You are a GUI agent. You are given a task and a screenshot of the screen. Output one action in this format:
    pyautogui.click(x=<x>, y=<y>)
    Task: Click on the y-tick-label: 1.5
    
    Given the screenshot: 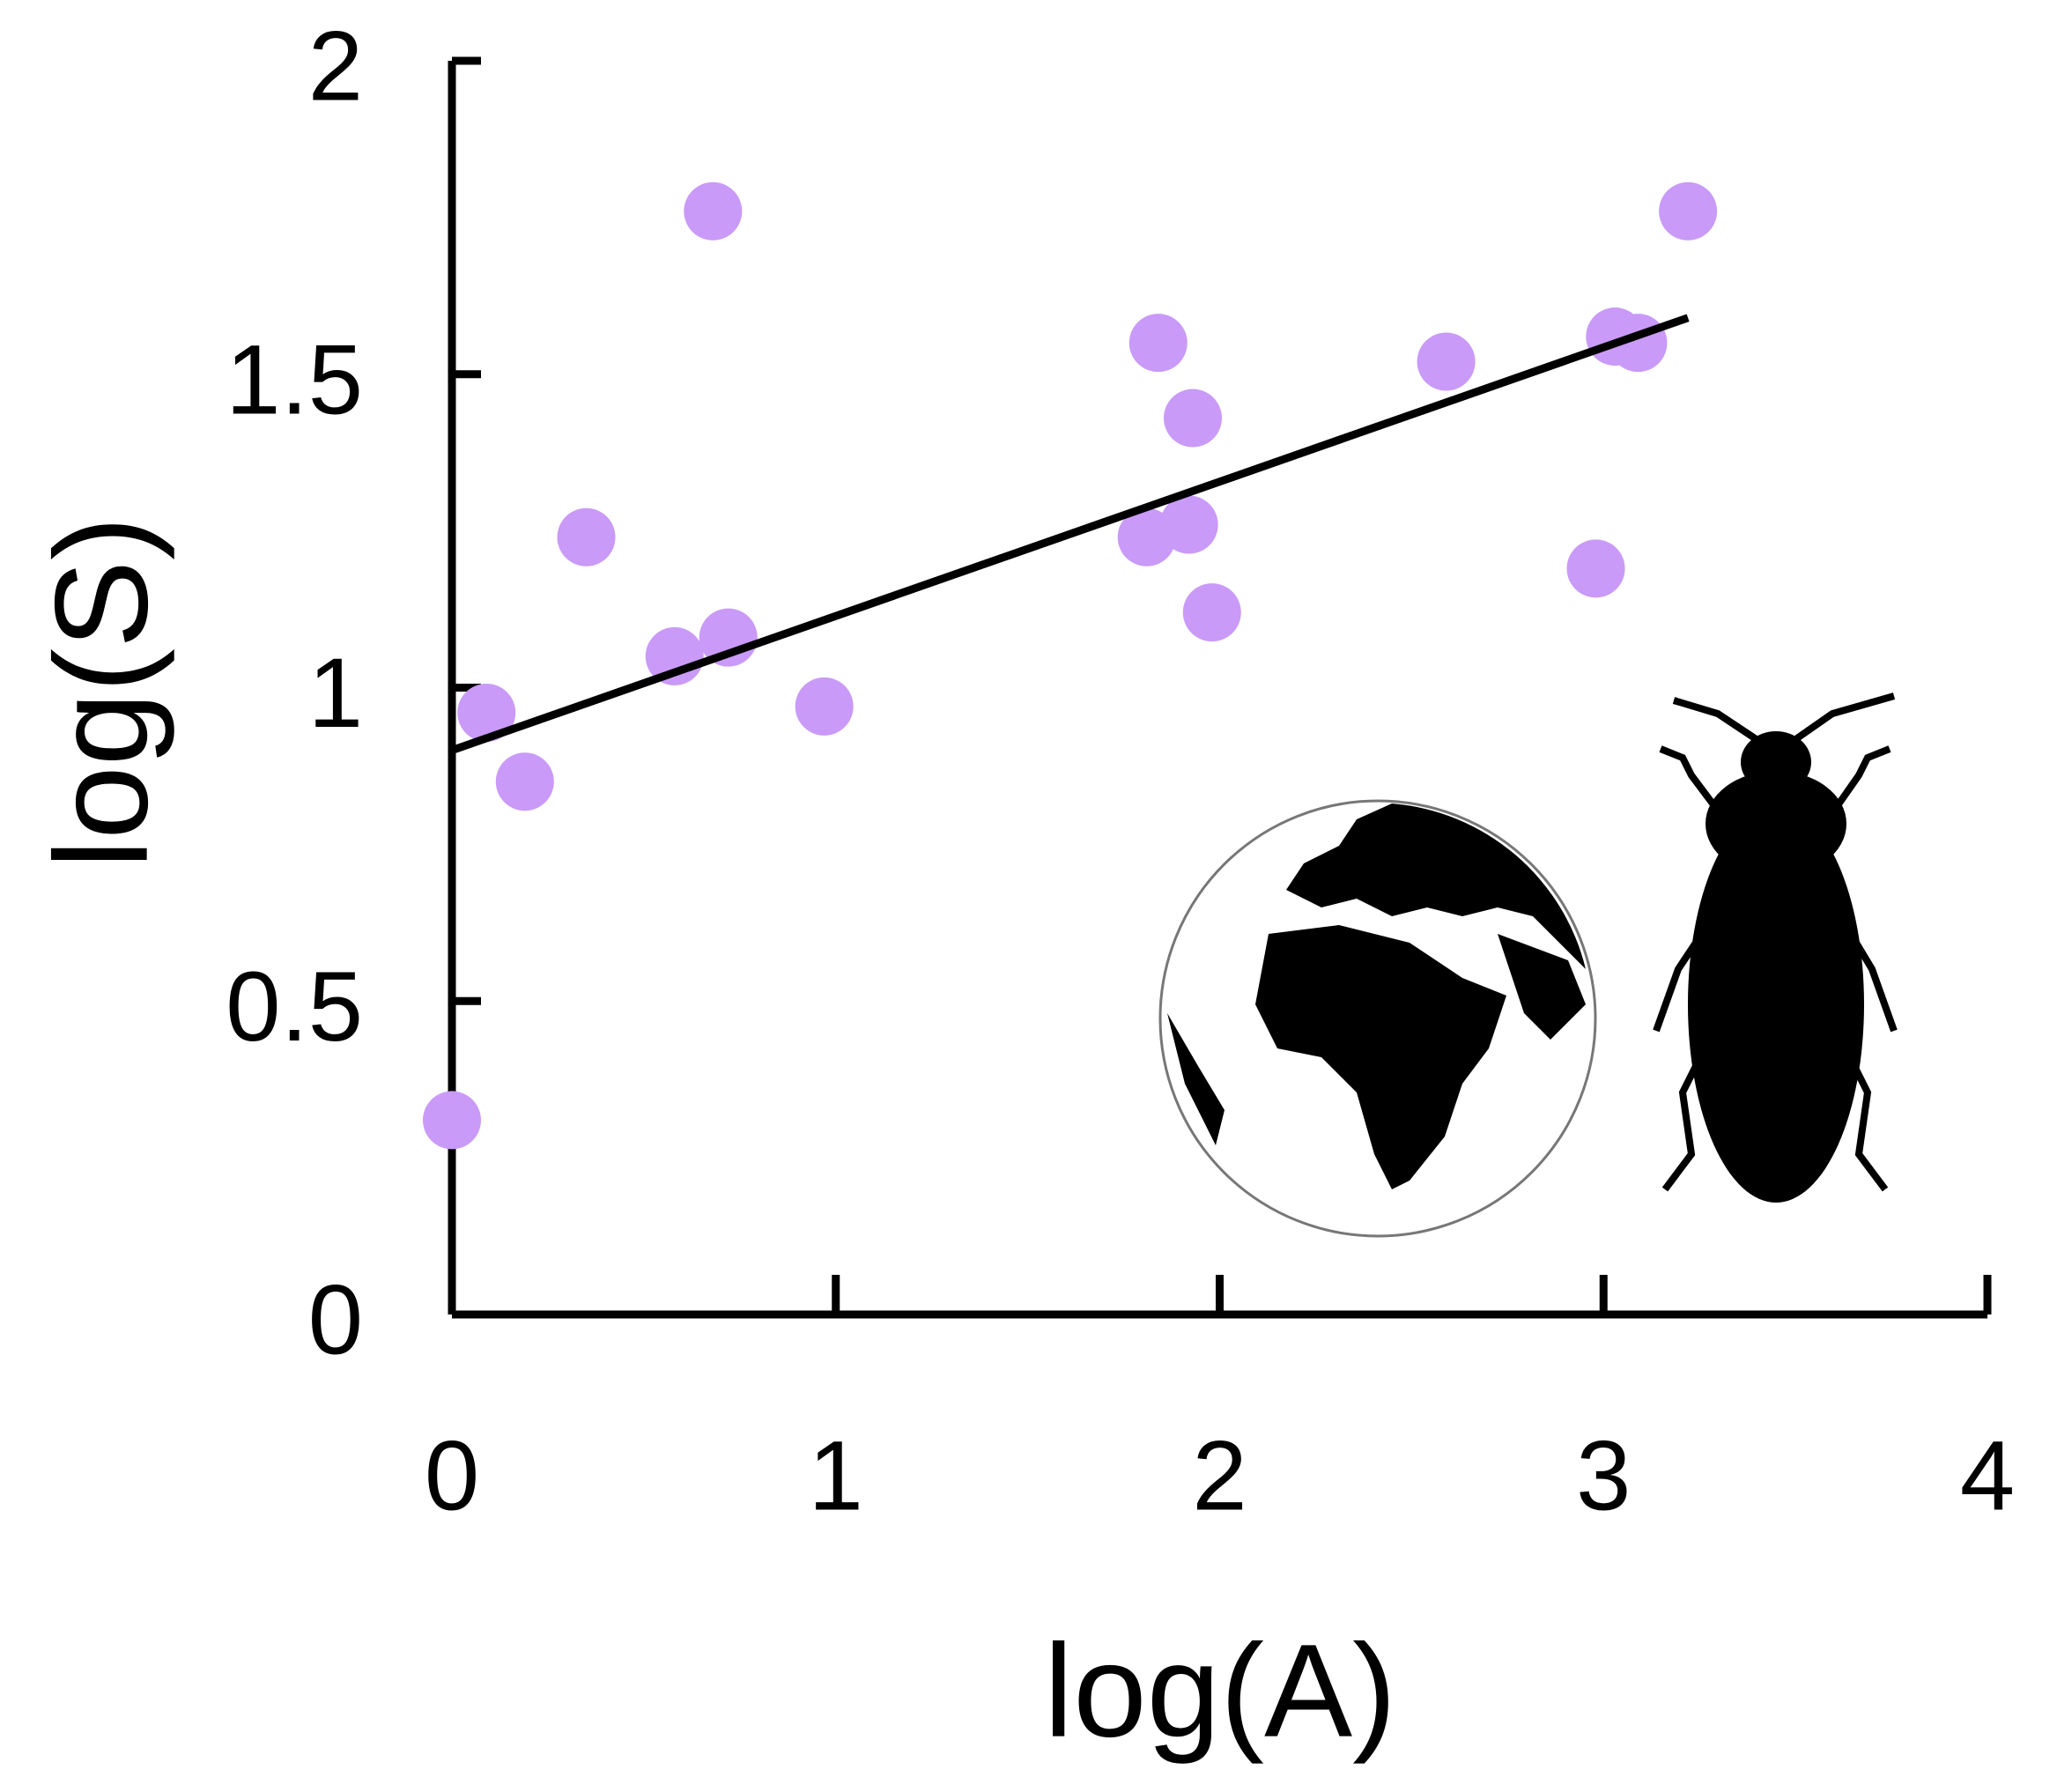 What is the action you would take?
    pyautogui.click(x=294, y=379)
    